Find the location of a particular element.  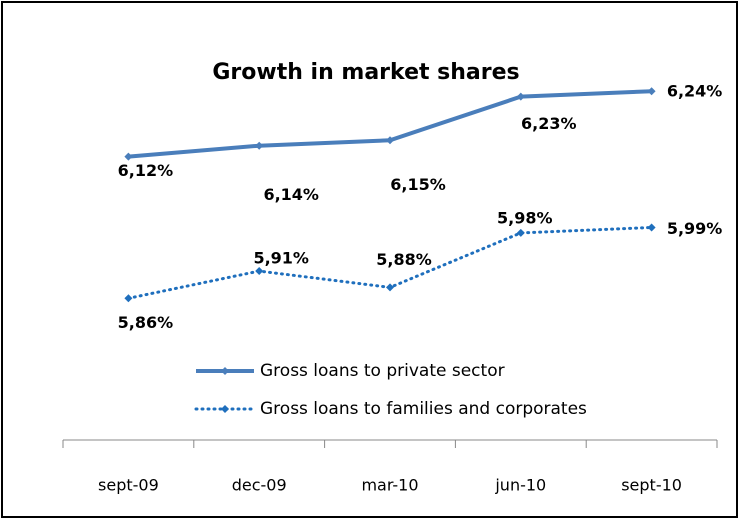

legend-label: Gross loans to families and corporates is located at coordinates (423, 409).